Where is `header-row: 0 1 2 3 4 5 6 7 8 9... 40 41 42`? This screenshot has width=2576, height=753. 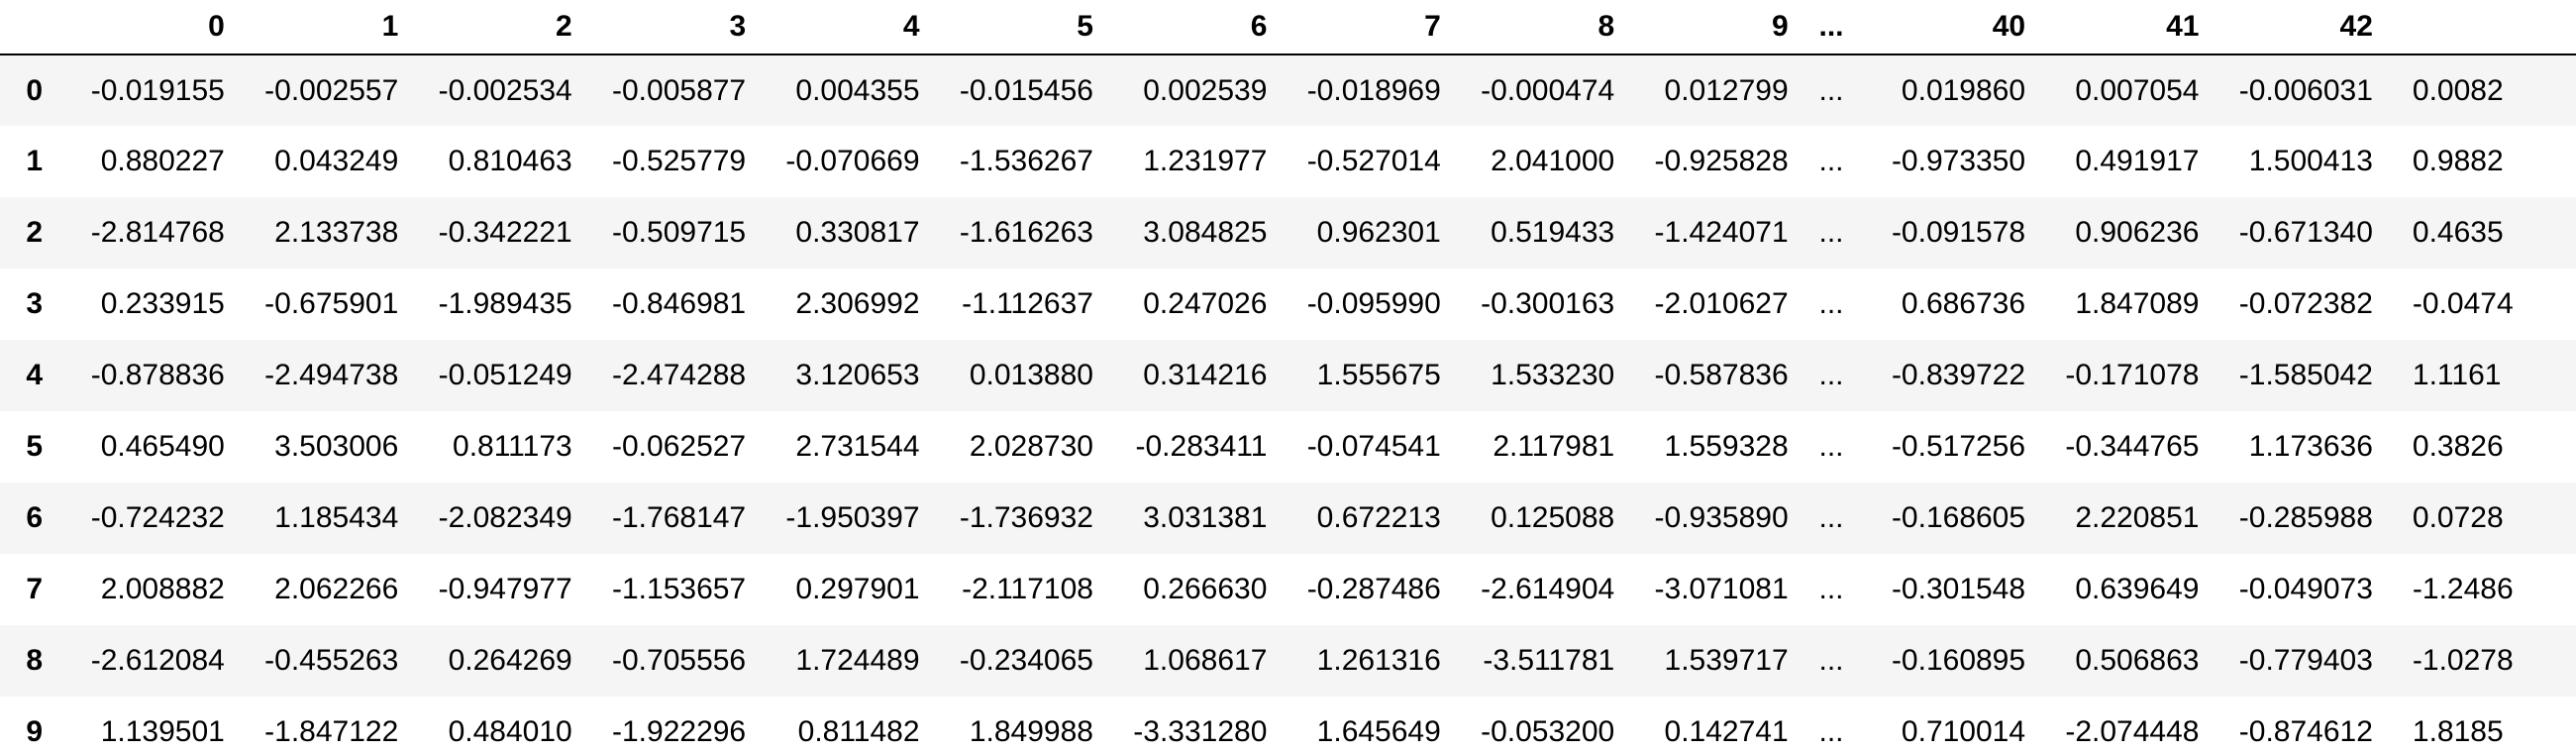
header-row: 0 1 2 3 4 5 6 7 8 9... 40 41 42 is located at coordinates (1288, 27).